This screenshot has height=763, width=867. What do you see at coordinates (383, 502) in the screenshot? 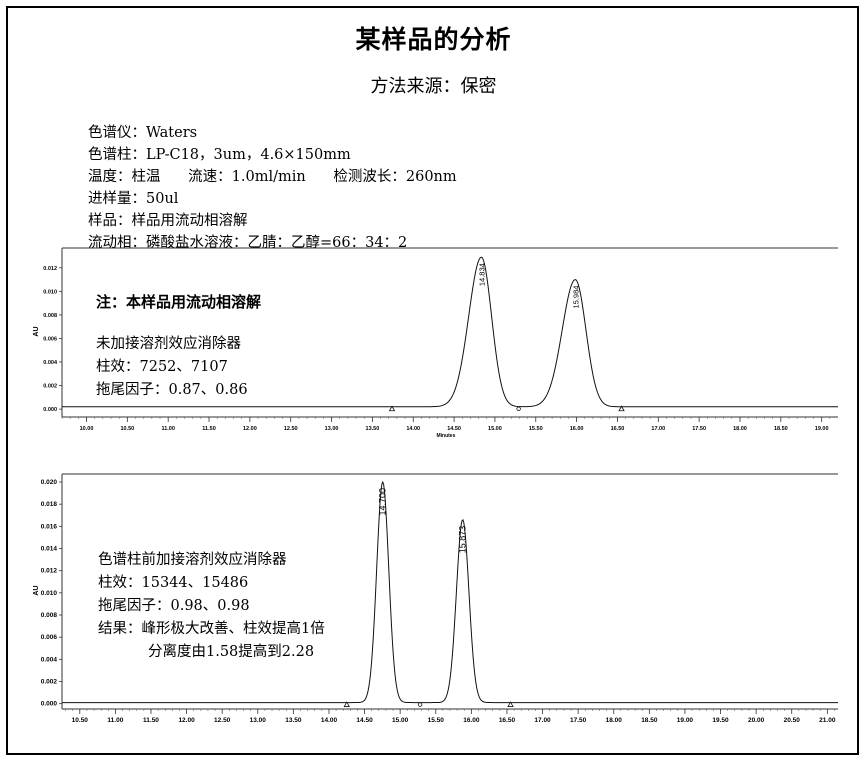
I see `peak-label: 14.700` at bounding box center [383, 502].